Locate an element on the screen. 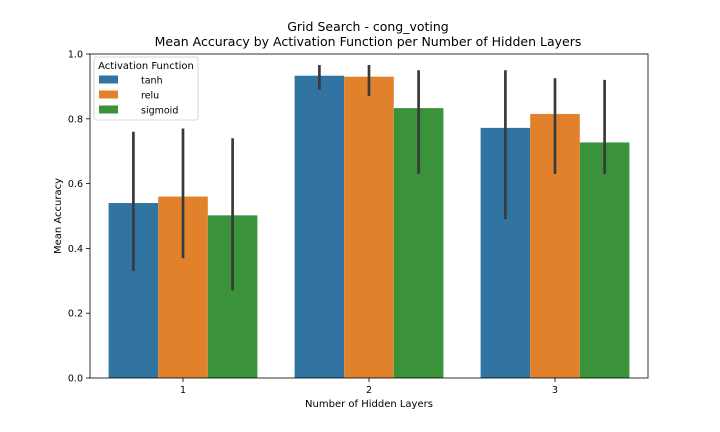 This screenshot has width=720, height=432. y-tick-label: 0.2 is located at coordinates (75, 314).